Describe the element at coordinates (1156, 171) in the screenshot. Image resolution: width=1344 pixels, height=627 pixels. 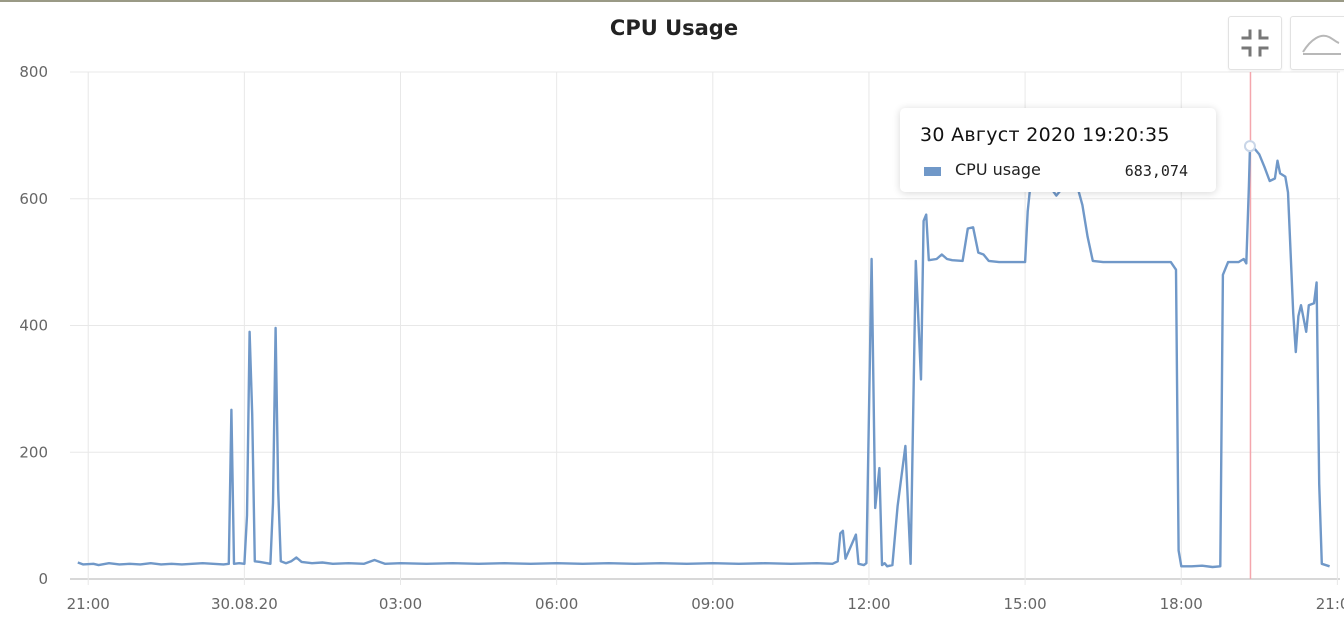
I see `tooltip-value: 683,074` at that location.